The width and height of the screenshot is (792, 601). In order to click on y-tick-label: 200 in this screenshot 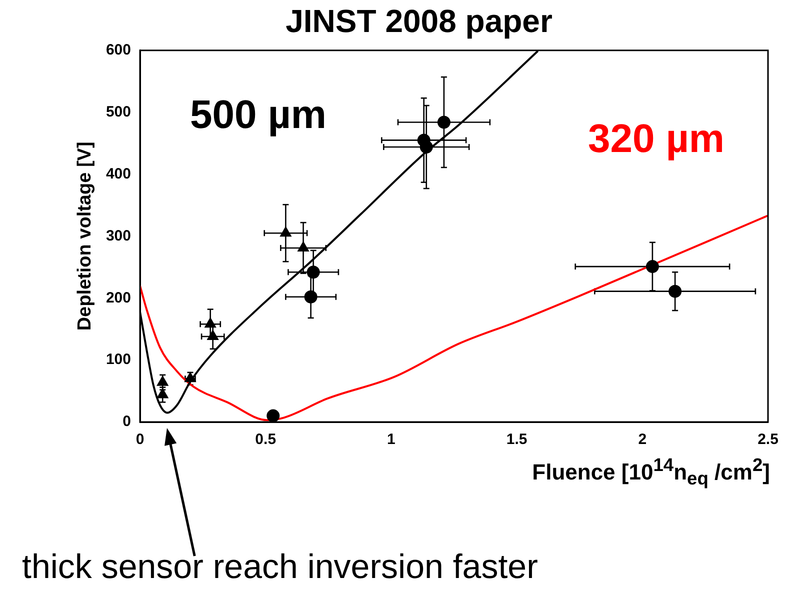, I will do `click(118, 297)`.